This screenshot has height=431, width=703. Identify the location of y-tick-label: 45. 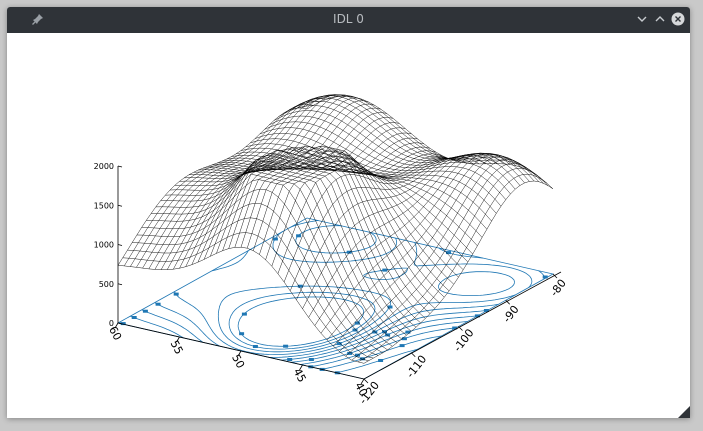
(300, 375).